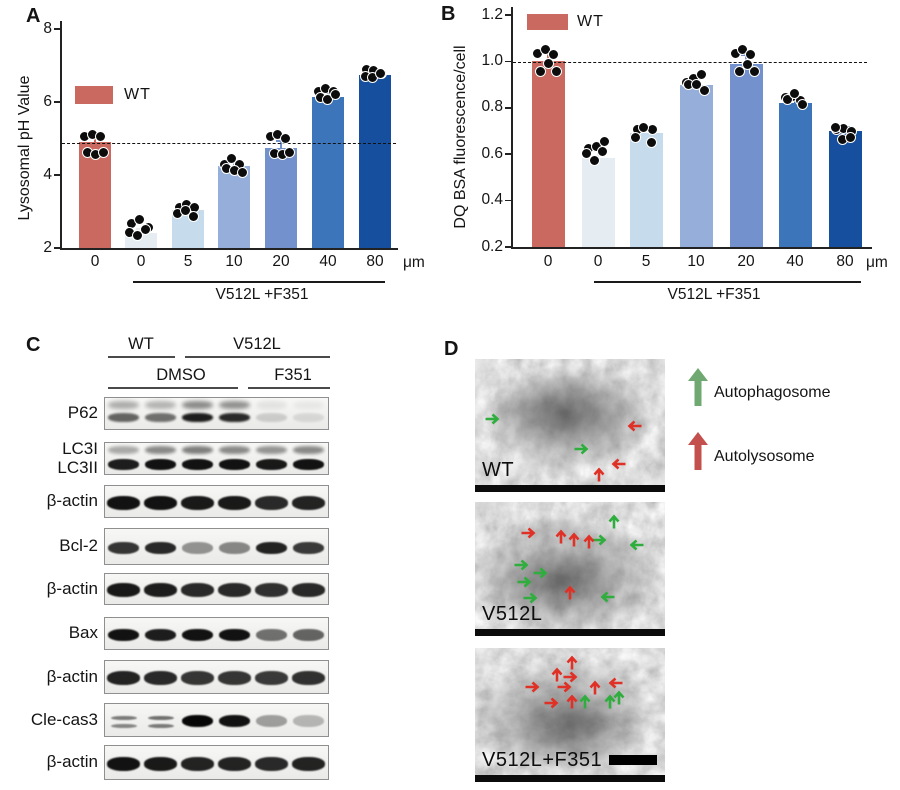 The height and width of the screenshot is (790, 900). Describe the element at coordinates (77, 467) in the screenshot. I see `blot-label: LC3II` at that location.